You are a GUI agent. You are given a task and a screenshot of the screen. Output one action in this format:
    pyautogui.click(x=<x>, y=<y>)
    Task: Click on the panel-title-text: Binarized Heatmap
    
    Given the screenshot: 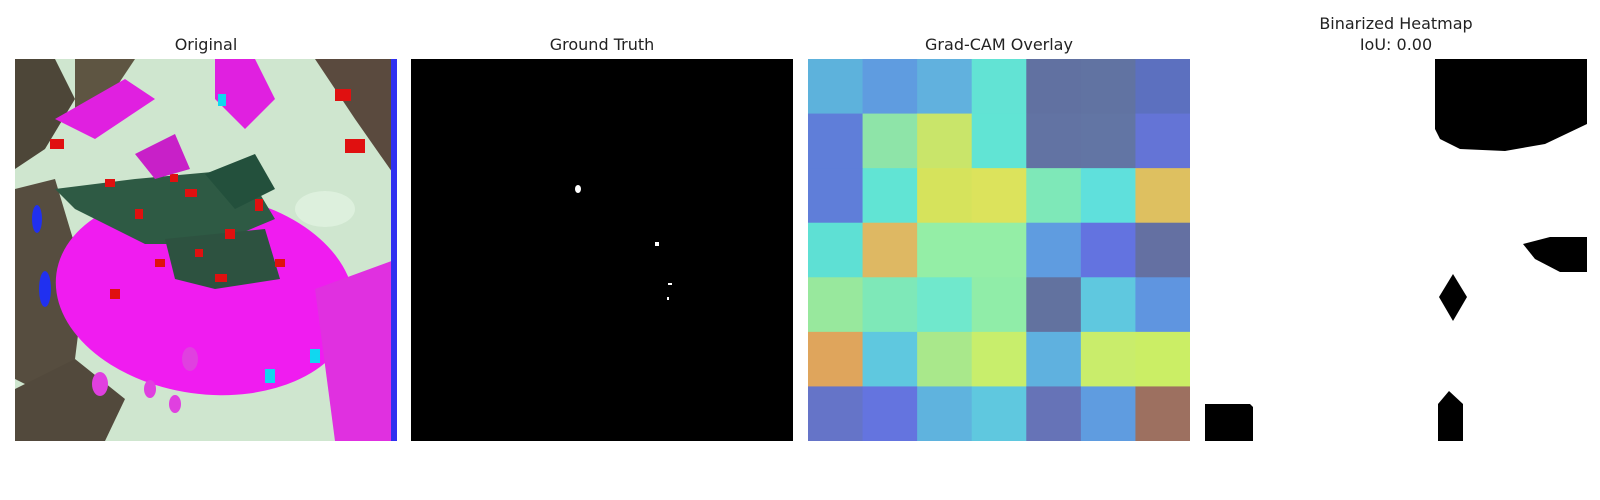 What is the action you would take?
    pyautogui.click(x=1396, y=23)
    